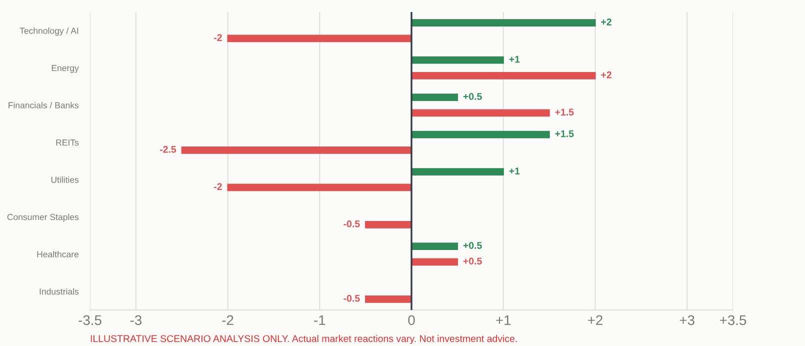 This screenshot has height=346, width=805. I want to click on x-tick-label: +3, so click(687, 320).